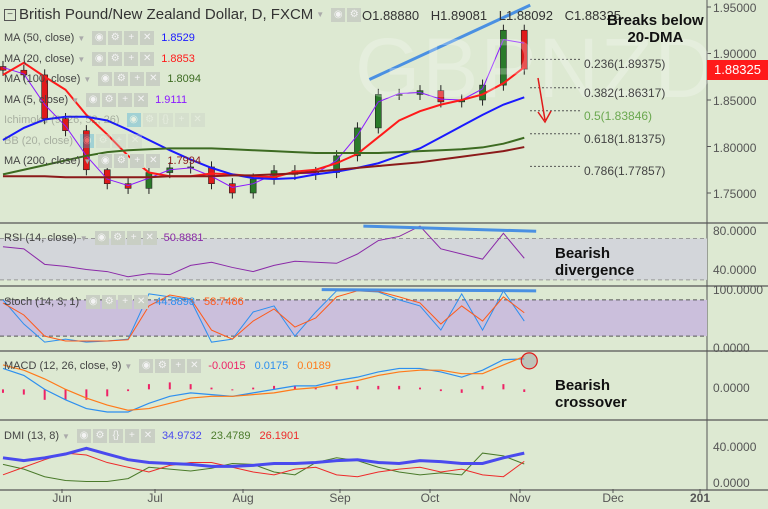 The width and height of the screenshot is (768, 509). I want to click on stoch-k-line, so click(263, 316).